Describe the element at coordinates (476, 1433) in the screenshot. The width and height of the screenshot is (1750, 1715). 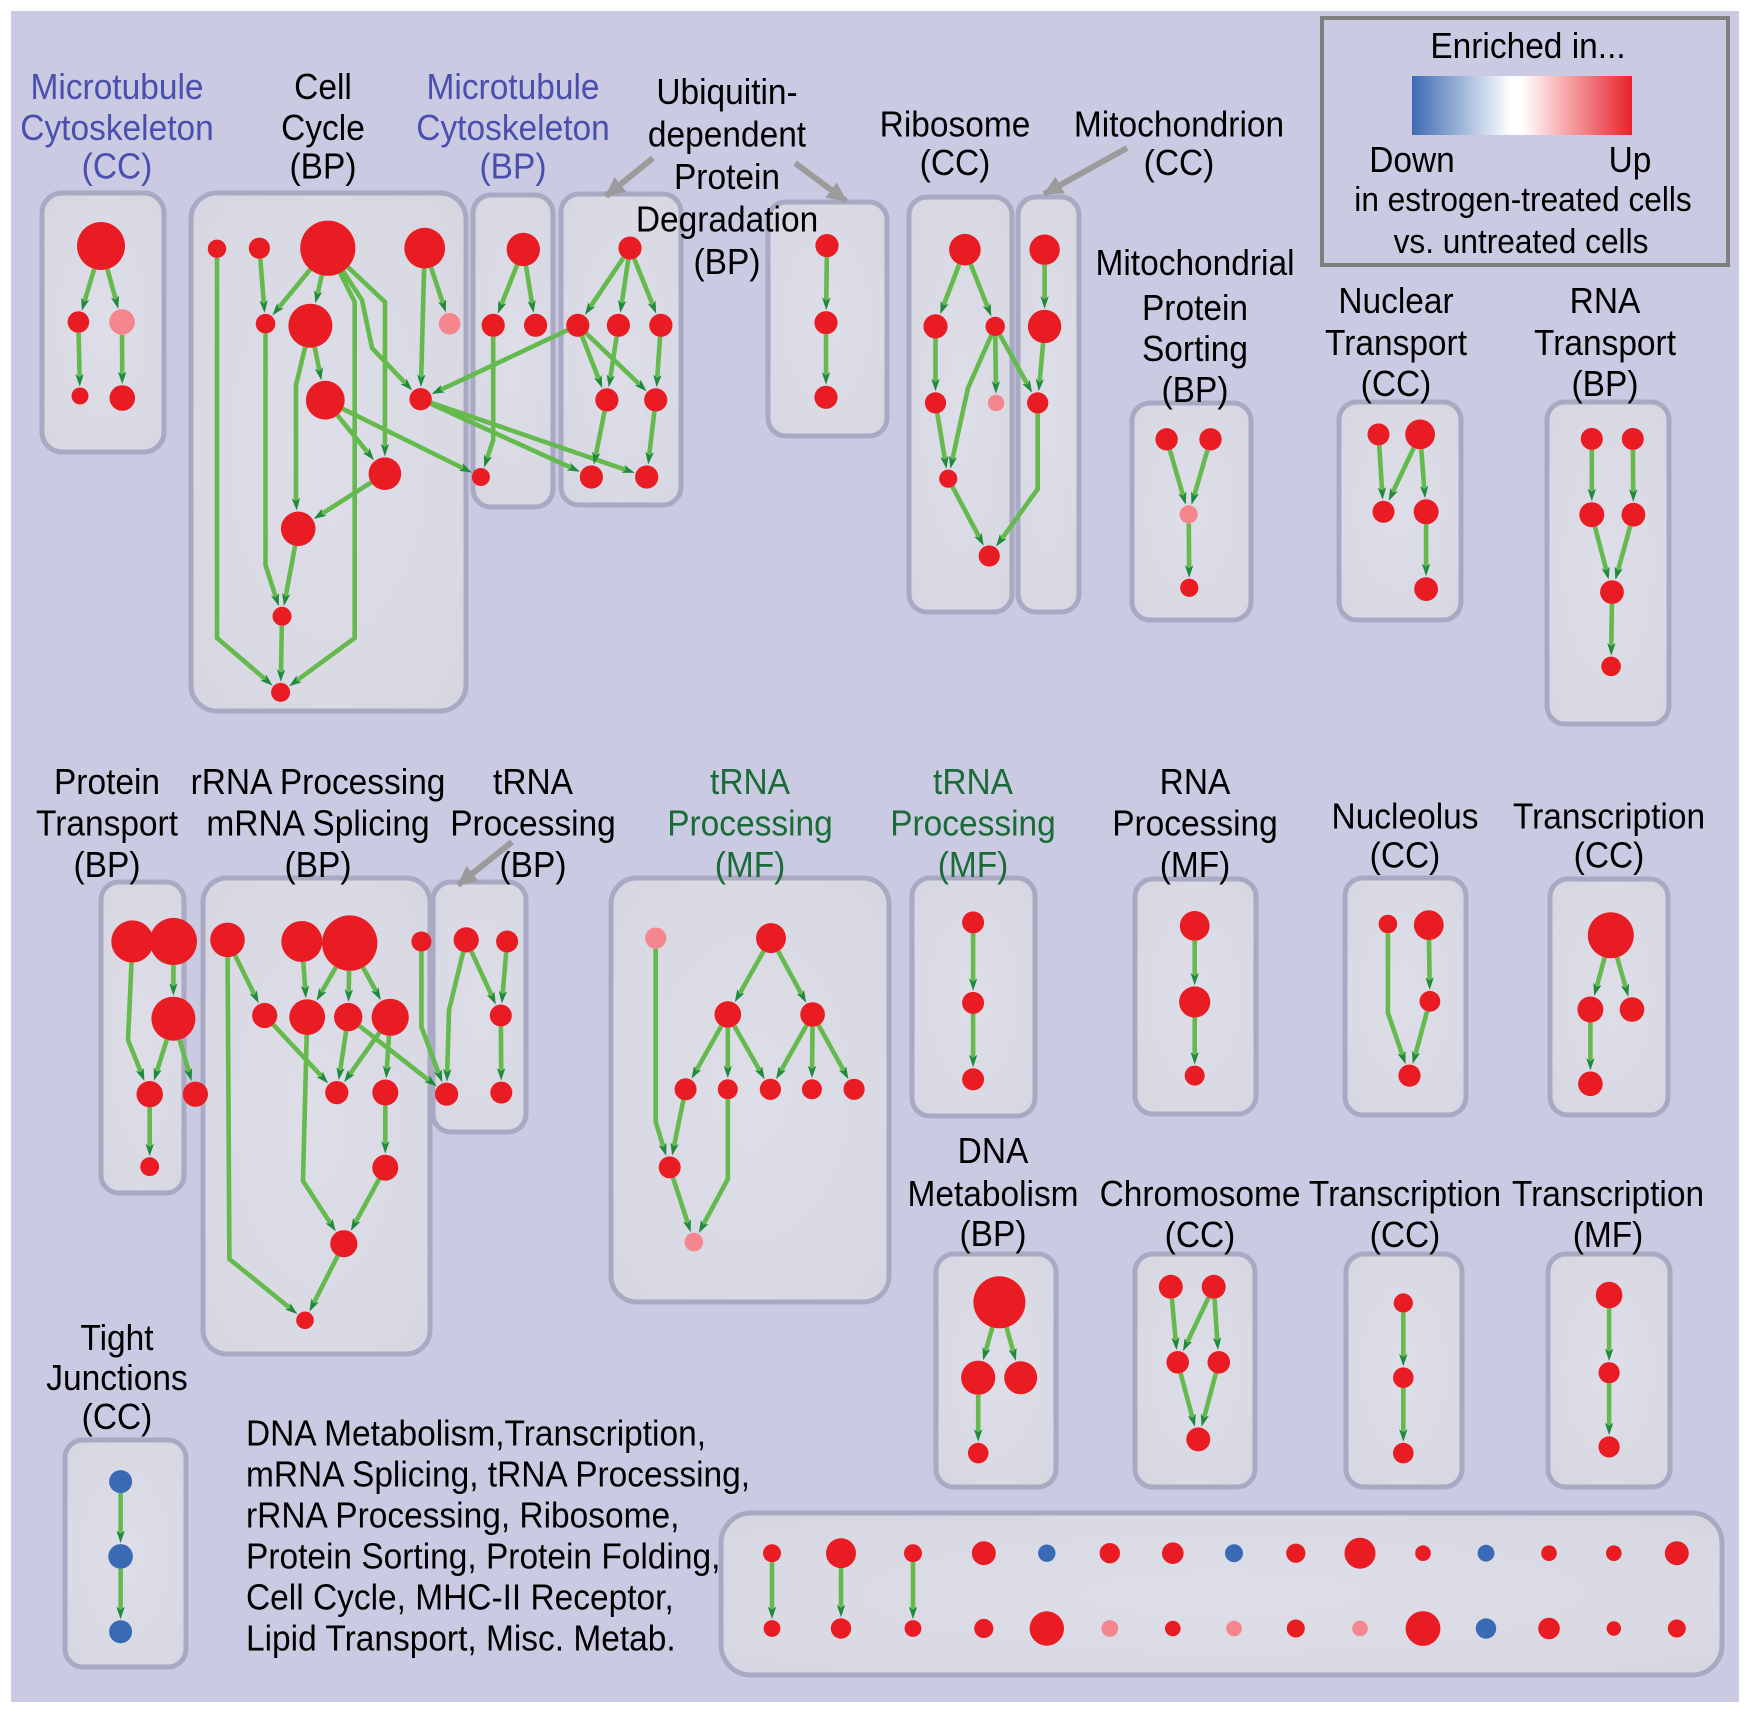
I see `svg-text: DNA Metabolism,Transcription,` at that location.